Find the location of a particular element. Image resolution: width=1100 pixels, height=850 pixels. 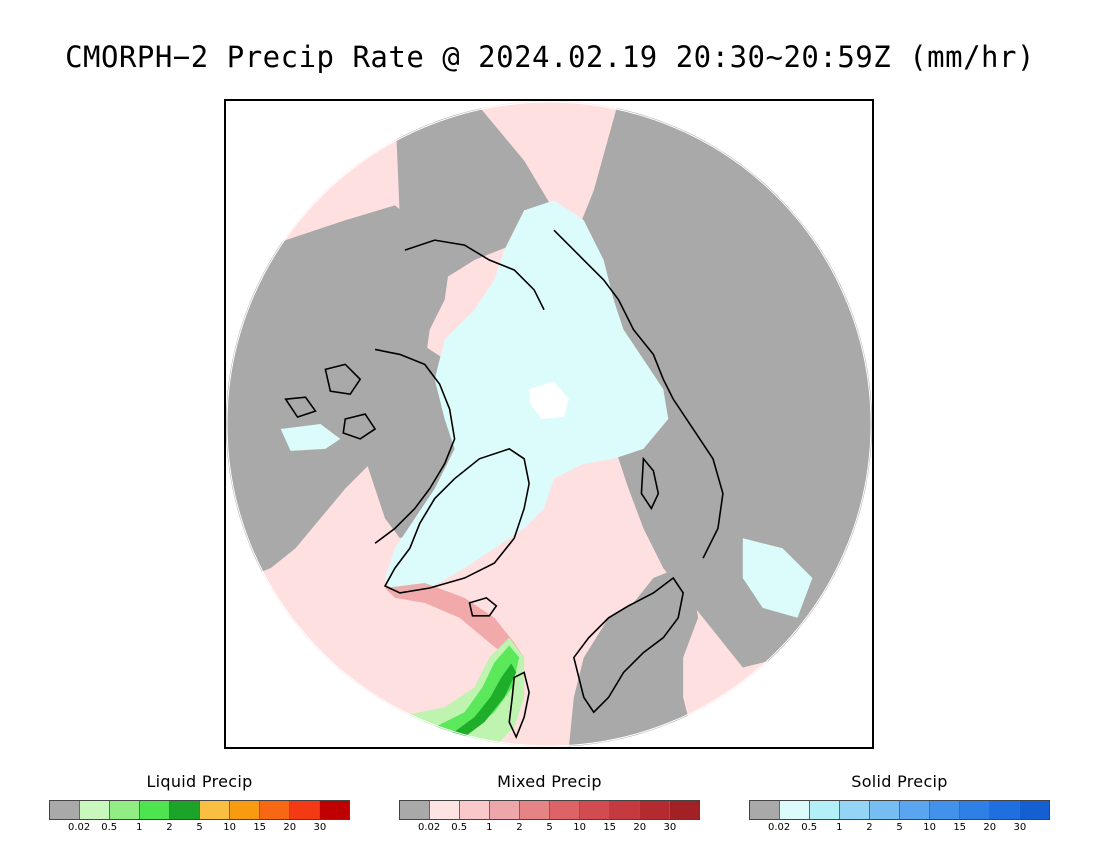

canada-coast is located at coordinates (415, 446).